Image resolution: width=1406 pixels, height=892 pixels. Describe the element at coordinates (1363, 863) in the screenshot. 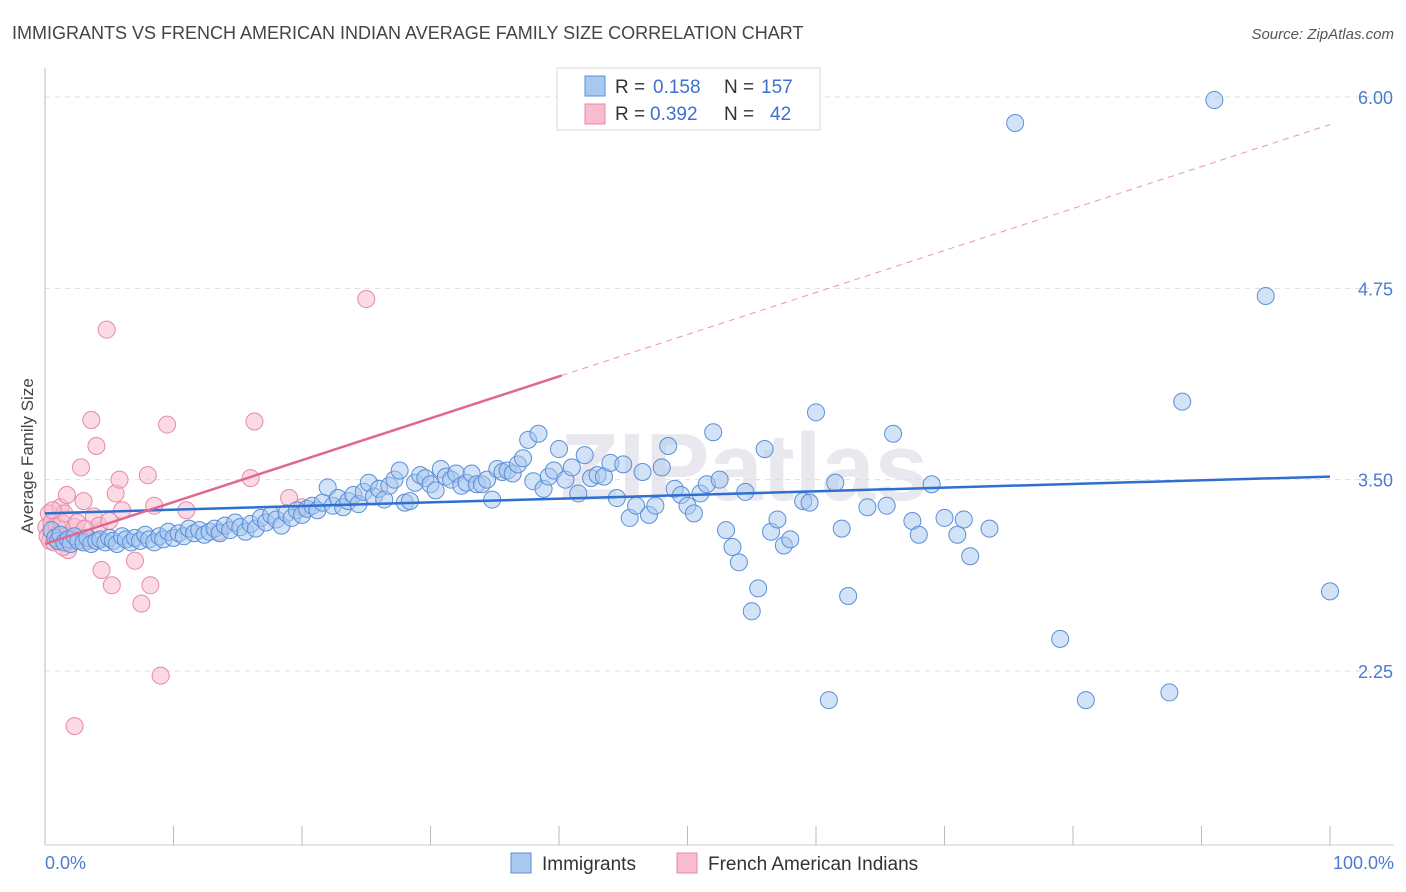

I see `x-tick-label-max: 100.0%` at that location.